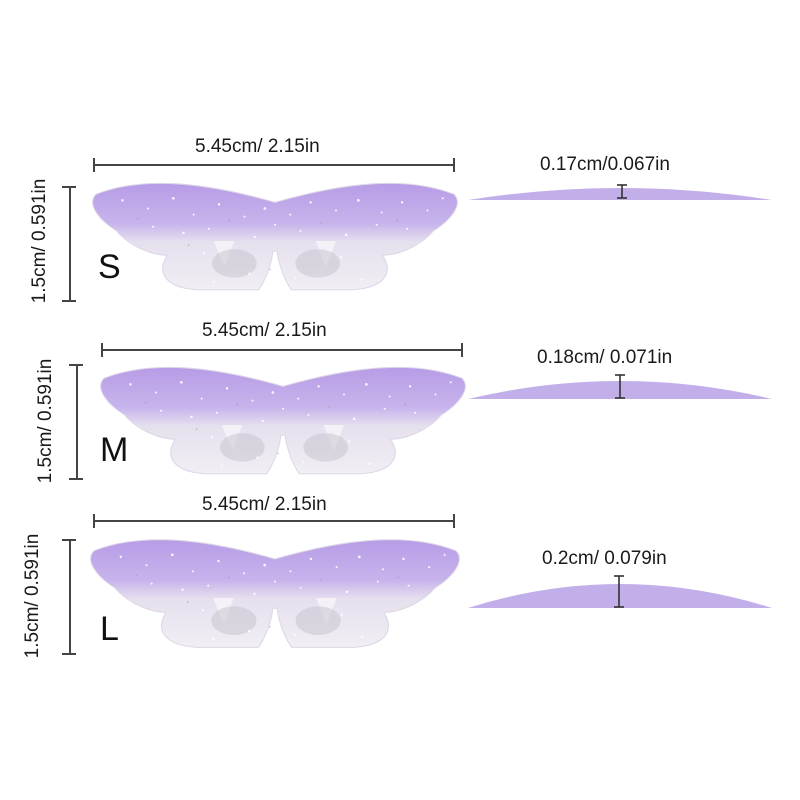 The image size is (800, 800). Describe the element at coordinates (275, 593) in the screenshot. I see `eye-patch-l` at that location.